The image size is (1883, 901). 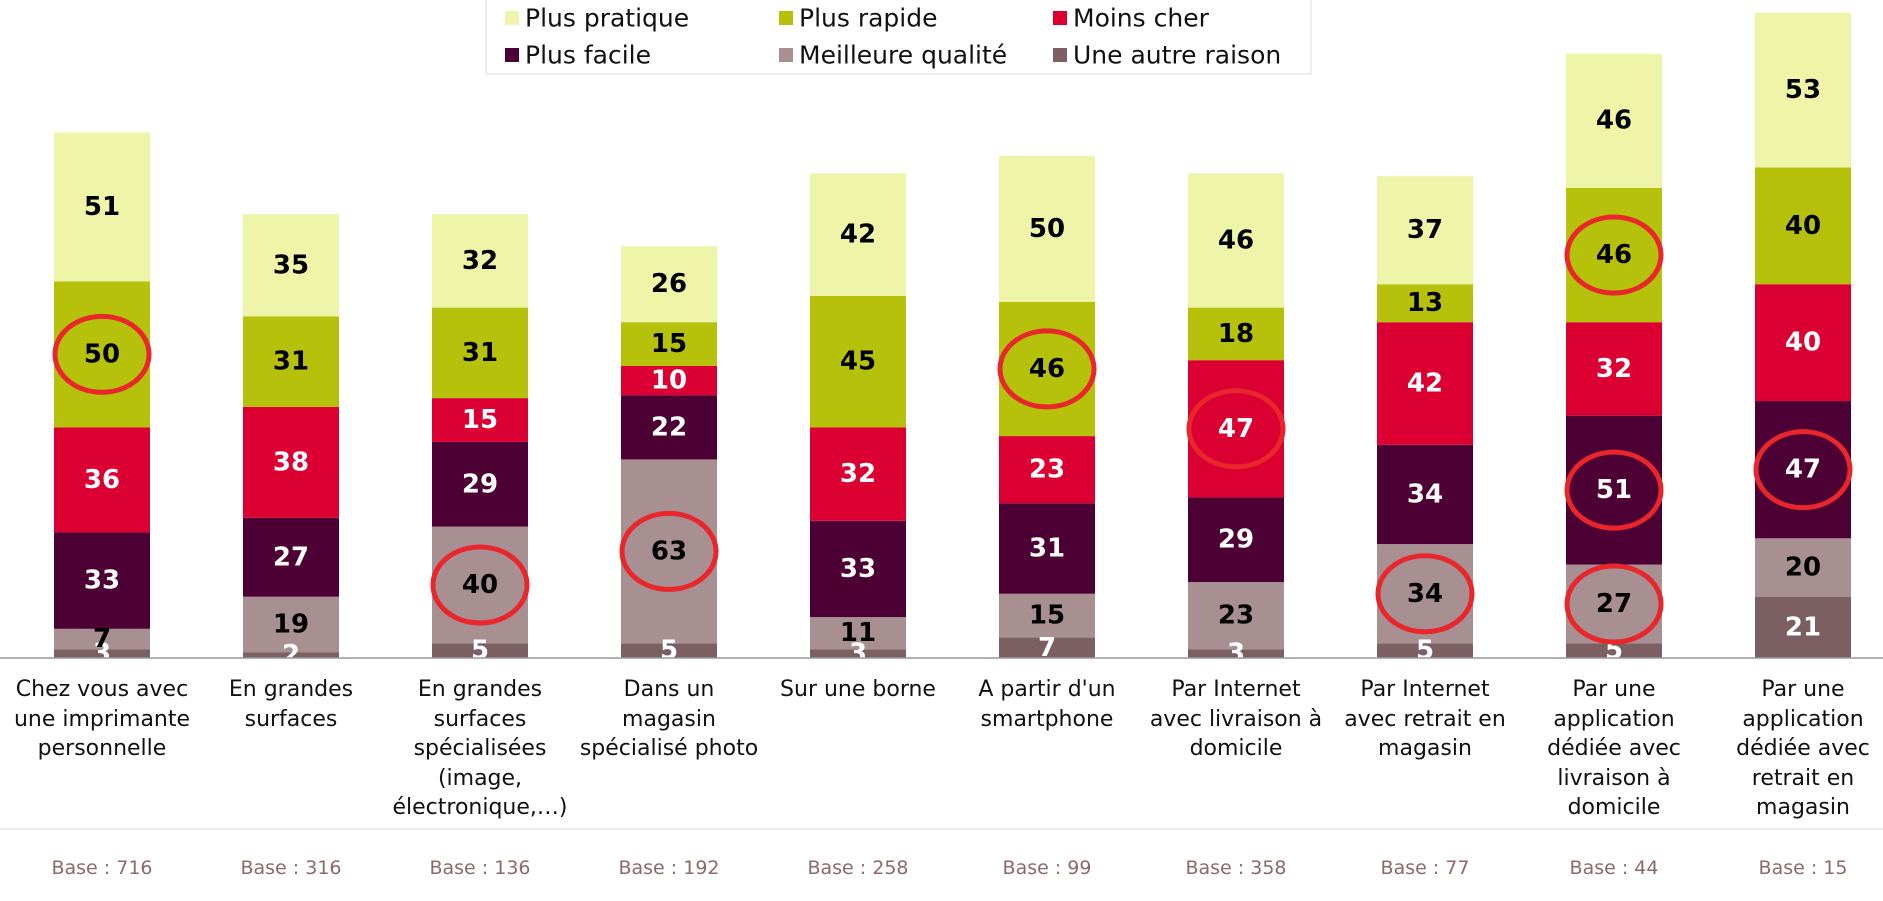 I want to click on value-label: 27, so click(x=1614, y=604).